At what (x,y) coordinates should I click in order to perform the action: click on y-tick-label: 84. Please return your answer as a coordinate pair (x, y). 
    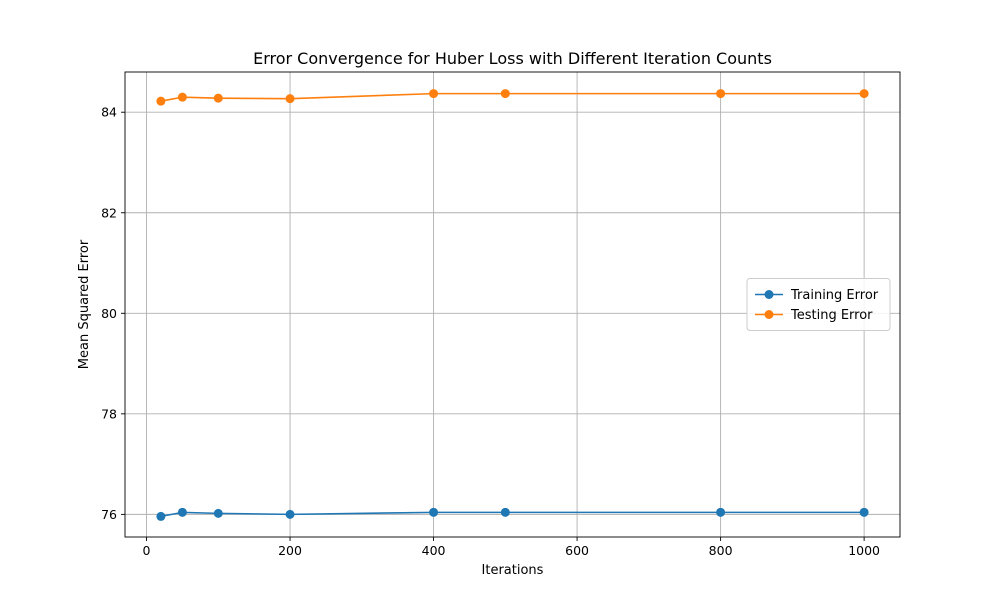
    Looking at the image, I should click on (109, 112).